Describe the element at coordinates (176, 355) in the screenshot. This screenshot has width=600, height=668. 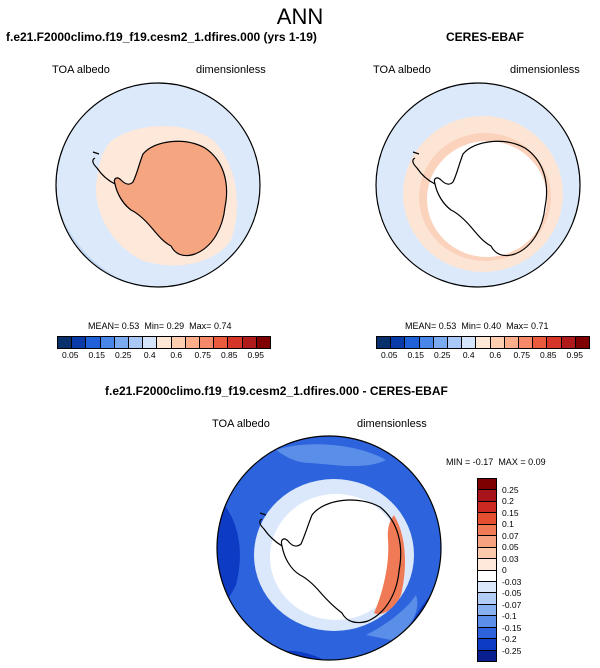
I see `colorbar-tick-label: 0.6` at that location.